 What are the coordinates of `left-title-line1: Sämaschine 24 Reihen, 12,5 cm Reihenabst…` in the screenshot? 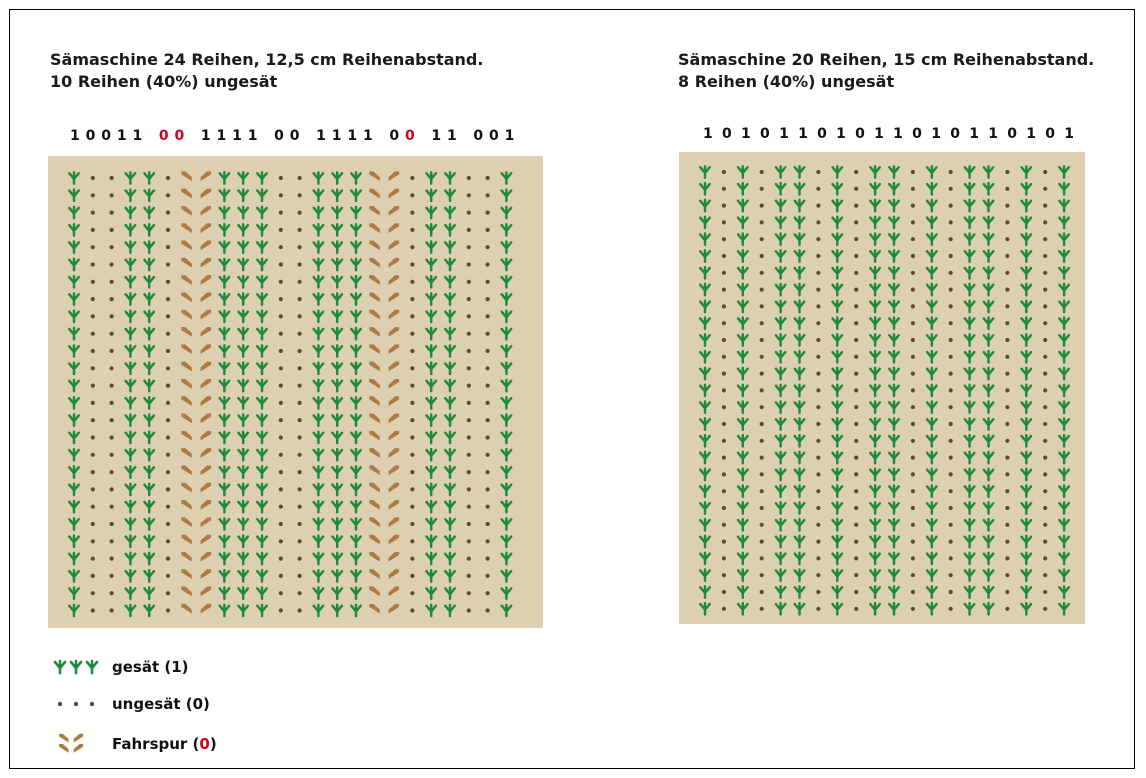 It's located at (267, 59).